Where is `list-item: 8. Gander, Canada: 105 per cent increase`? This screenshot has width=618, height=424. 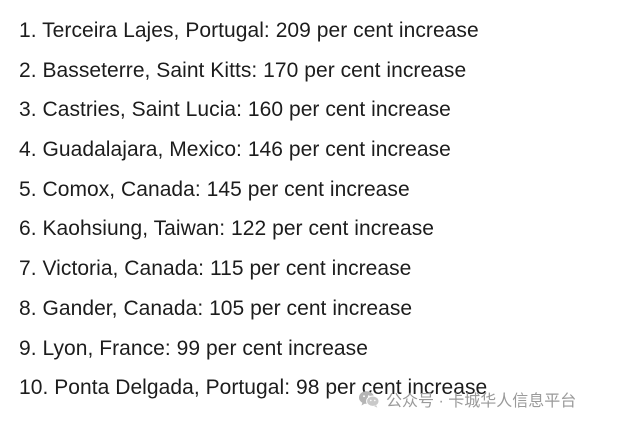
list-item: 8. Gander, Canada: 105 per cent increase is located at coordinates (216, 308).